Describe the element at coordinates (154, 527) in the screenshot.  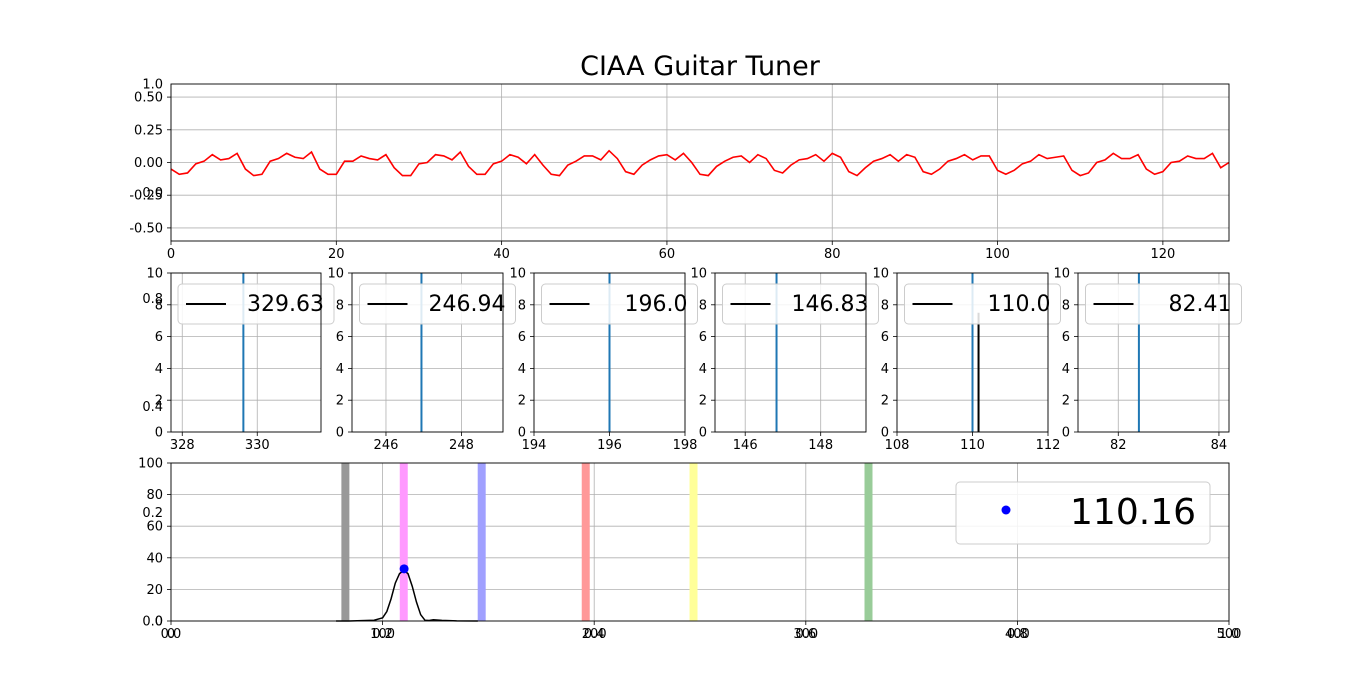
I see `y-tick-label: 60` at that location.